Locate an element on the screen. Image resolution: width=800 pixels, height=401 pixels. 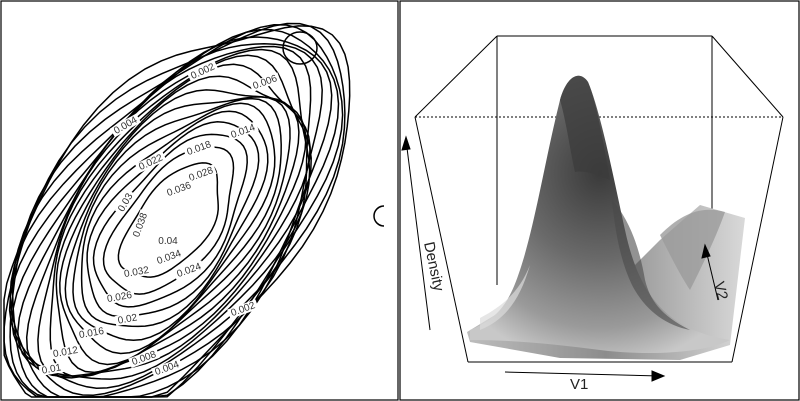
contour-level-0.032 is located at coordinates (174, 219).